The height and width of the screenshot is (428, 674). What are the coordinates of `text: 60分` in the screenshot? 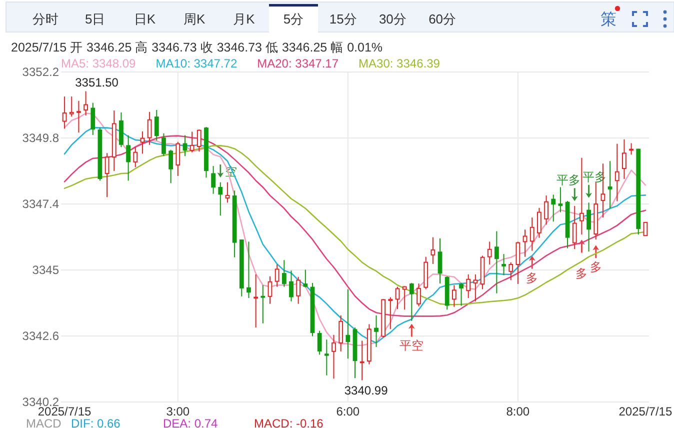 It's located at (442, 19).